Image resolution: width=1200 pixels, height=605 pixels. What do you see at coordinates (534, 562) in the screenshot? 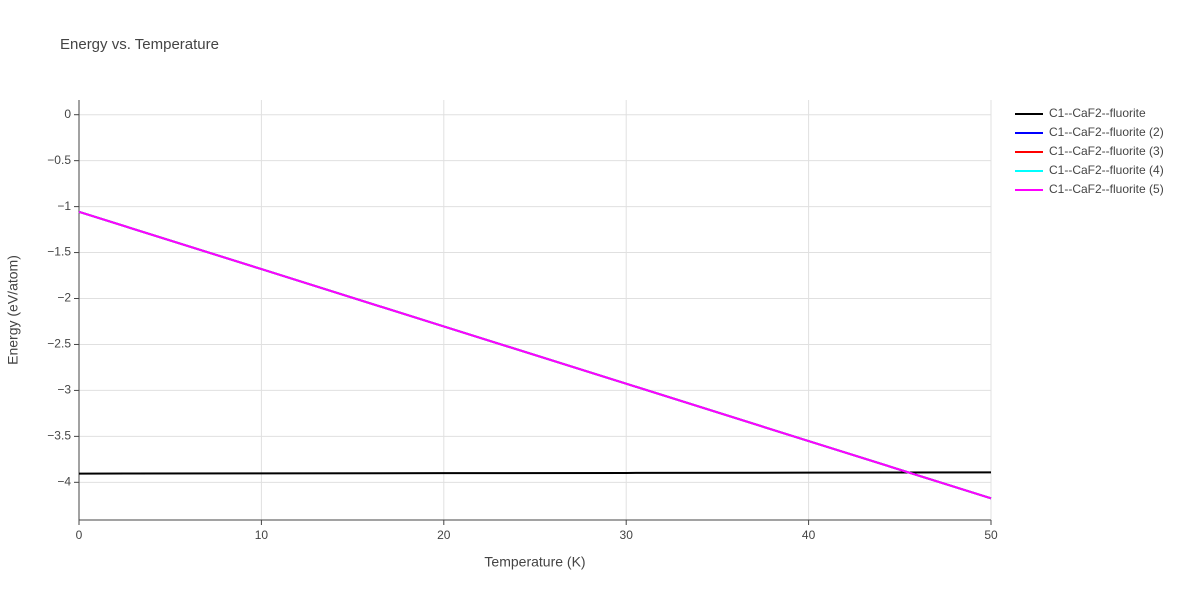
I see `x-axis-label: Temperature (K)` at bounding box center [534, 562].